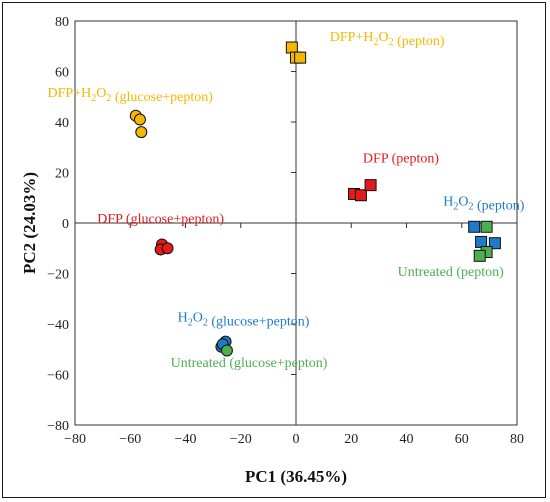  What do you see at coordinates (484, 203) in the screenshot?
I see `group-label: H2O2 (pepton)` at bounding box center [484, 203].